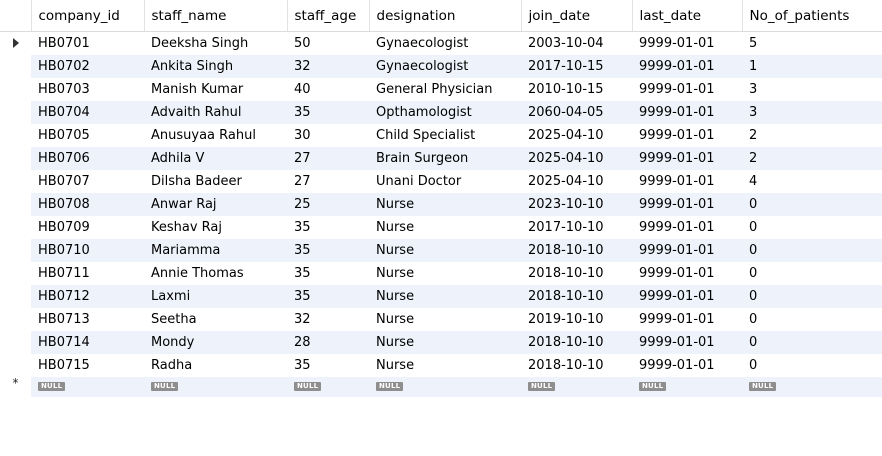 The width and height of the screenshot is (882, 456). I want to click on table-cell: 2010-10-15, so click(576, 89).